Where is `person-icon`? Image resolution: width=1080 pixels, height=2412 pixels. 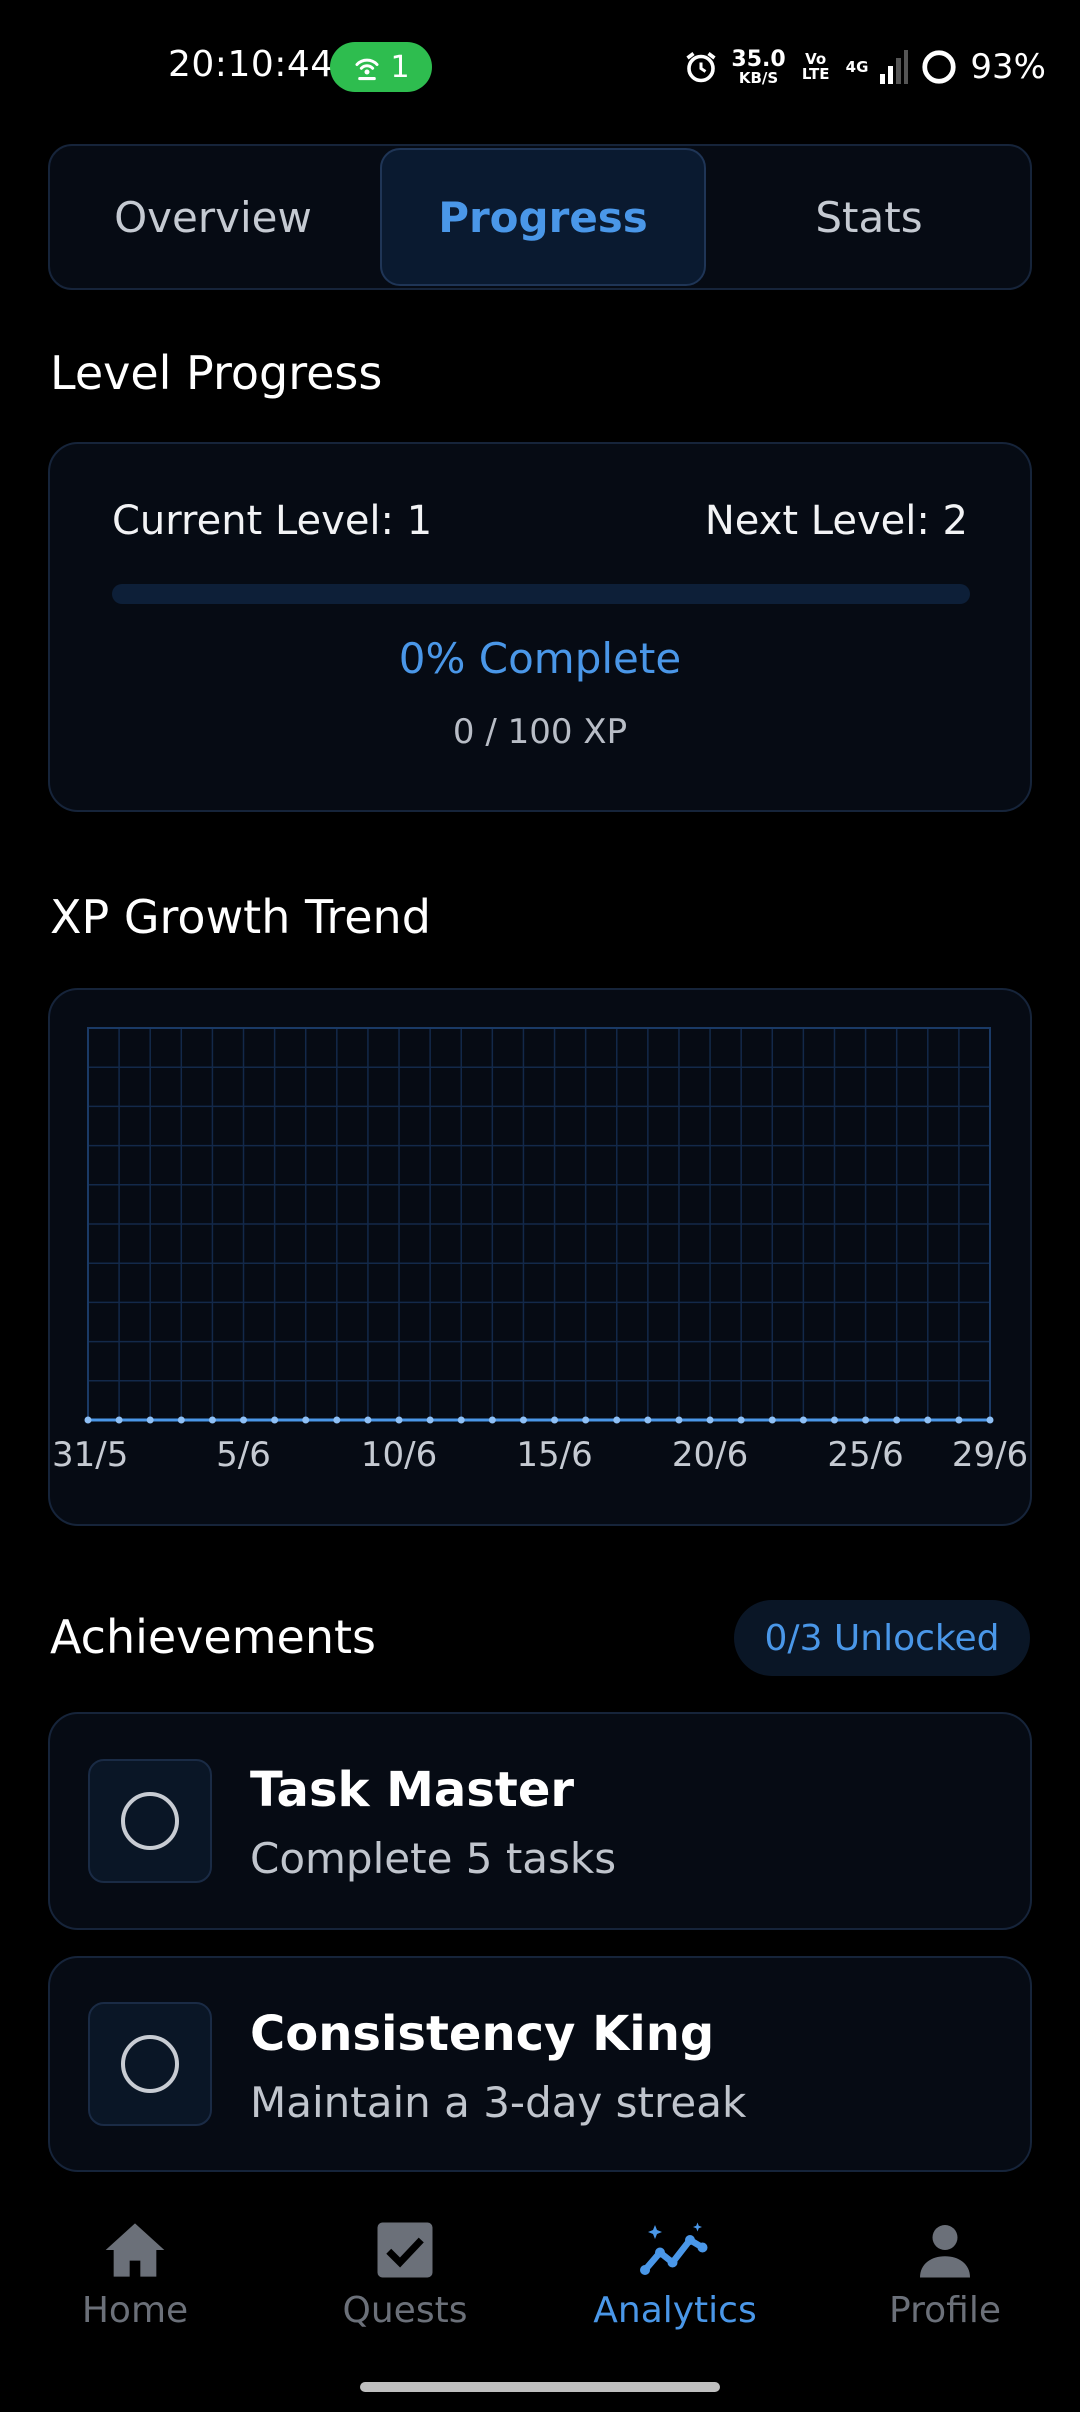 person-icon is located at coordinates (945, 2251).